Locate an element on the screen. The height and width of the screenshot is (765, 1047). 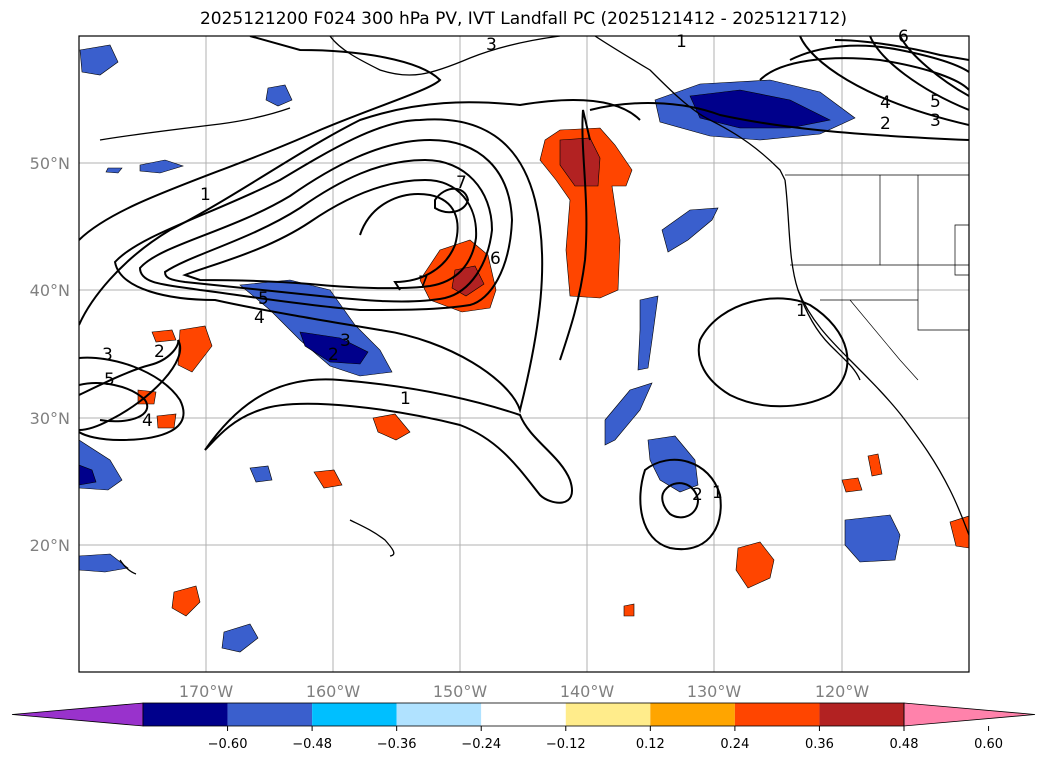
lon-label: 140°W is located at coordinates (587, 691).